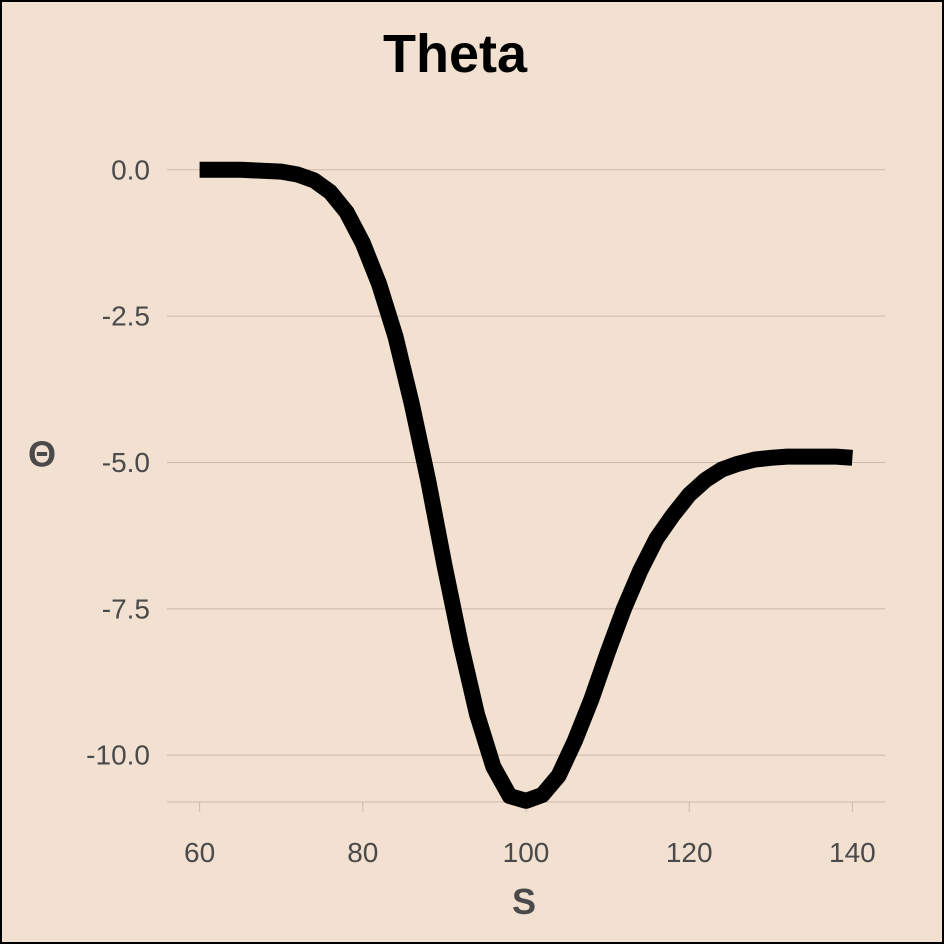 The height and width of the screenshot is (944, 944). What do you see at coordinates (130, 169) in the screenshot?
I see `y-tick-label: 0.0` at bounding box center [130, 169].